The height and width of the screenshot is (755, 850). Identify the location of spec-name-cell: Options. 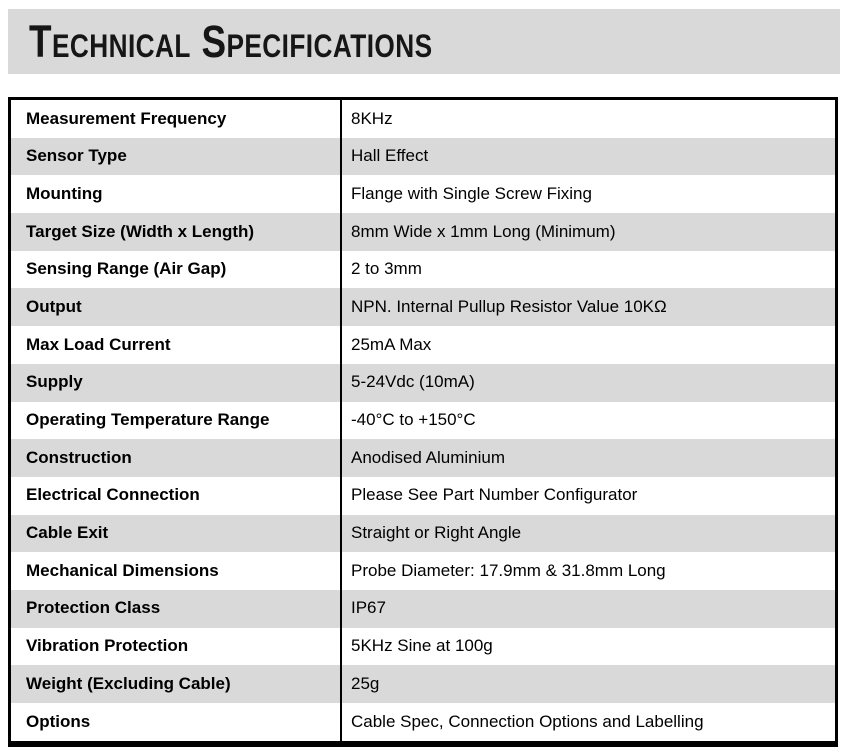
(176, 722).